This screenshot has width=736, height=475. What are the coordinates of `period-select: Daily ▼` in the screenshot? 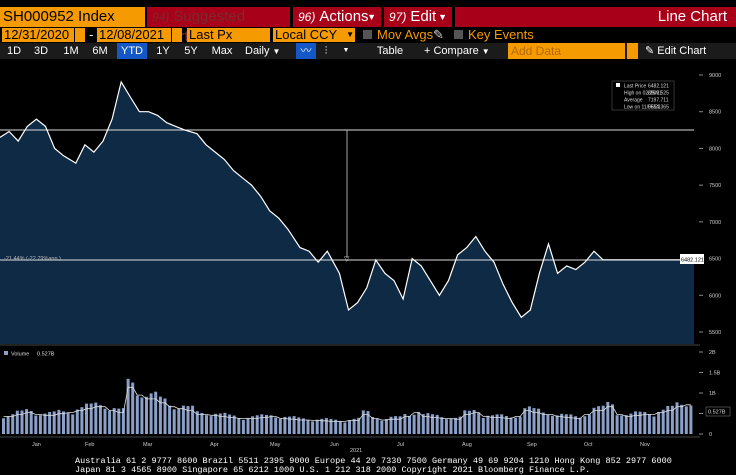 It's located at (269, 51).